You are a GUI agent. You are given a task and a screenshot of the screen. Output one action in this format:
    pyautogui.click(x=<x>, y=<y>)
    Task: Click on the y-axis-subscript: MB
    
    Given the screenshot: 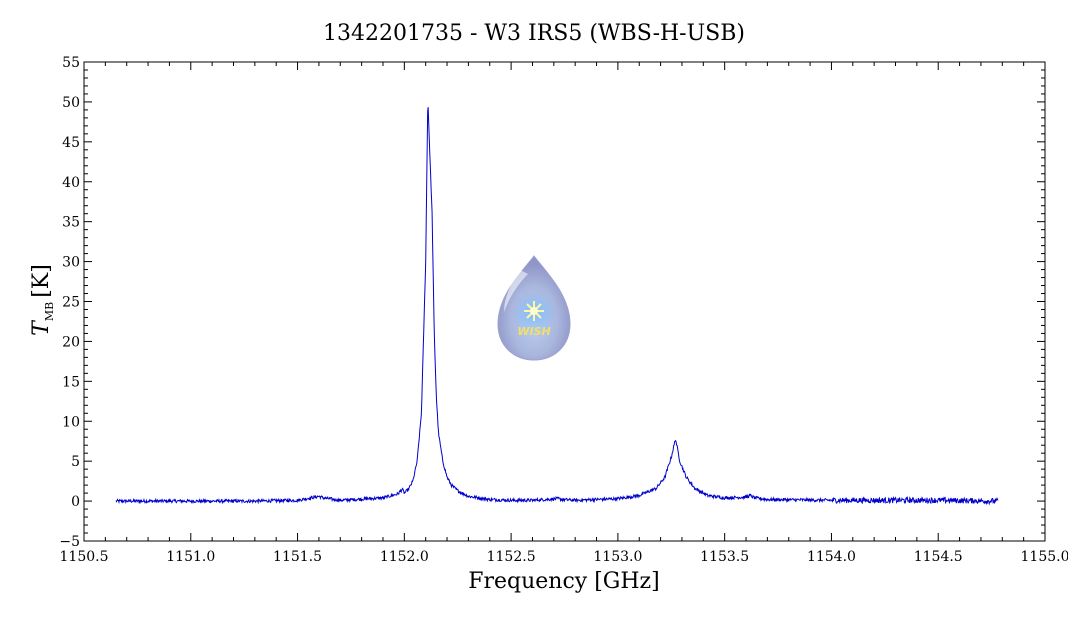 What is the action you would take?
    pyautogui.click(x=49, y=311)
    